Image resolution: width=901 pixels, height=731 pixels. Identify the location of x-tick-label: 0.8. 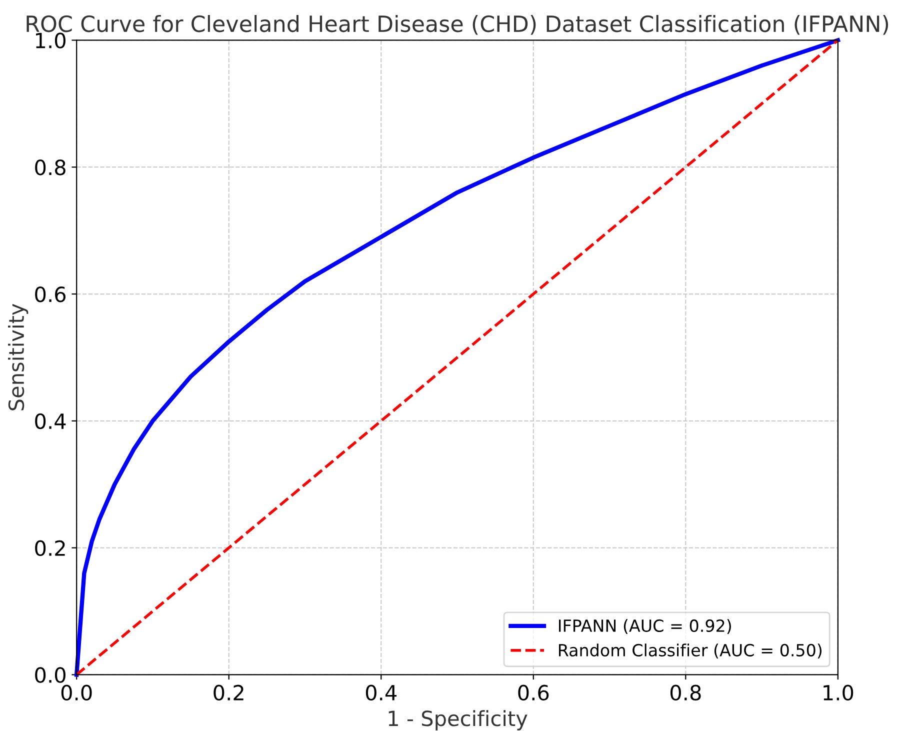
(685, 692).